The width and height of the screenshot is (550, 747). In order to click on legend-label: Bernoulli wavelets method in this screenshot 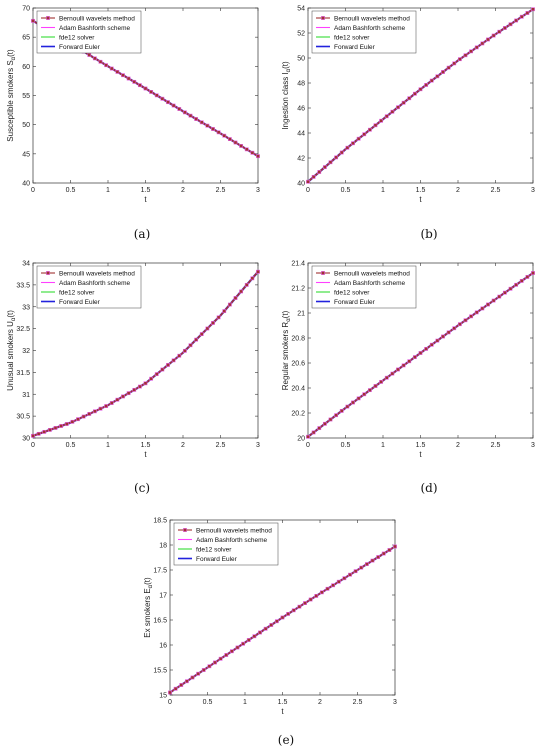, I will do `click(97, 273)`.